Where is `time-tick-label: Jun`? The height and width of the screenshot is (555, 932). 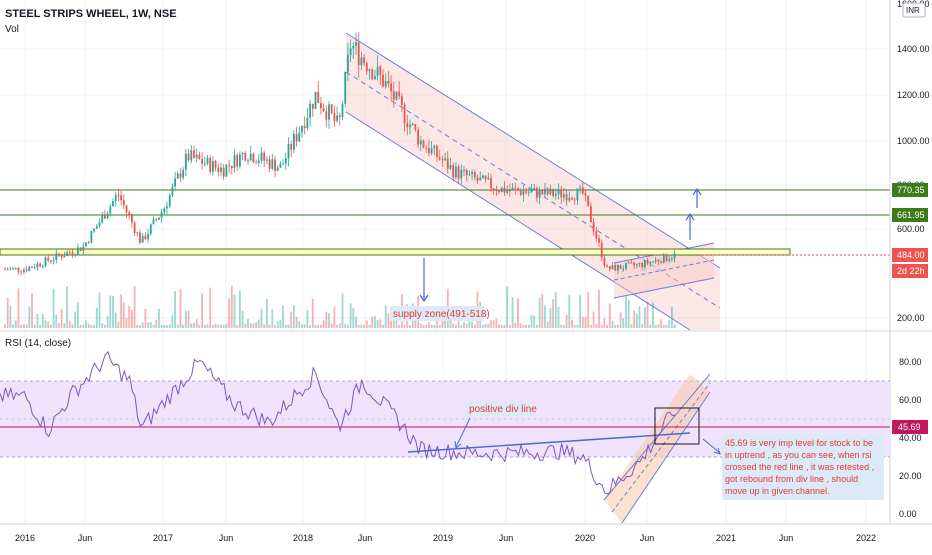 time-tick-label: Jun is located at coordinates (647, 538).